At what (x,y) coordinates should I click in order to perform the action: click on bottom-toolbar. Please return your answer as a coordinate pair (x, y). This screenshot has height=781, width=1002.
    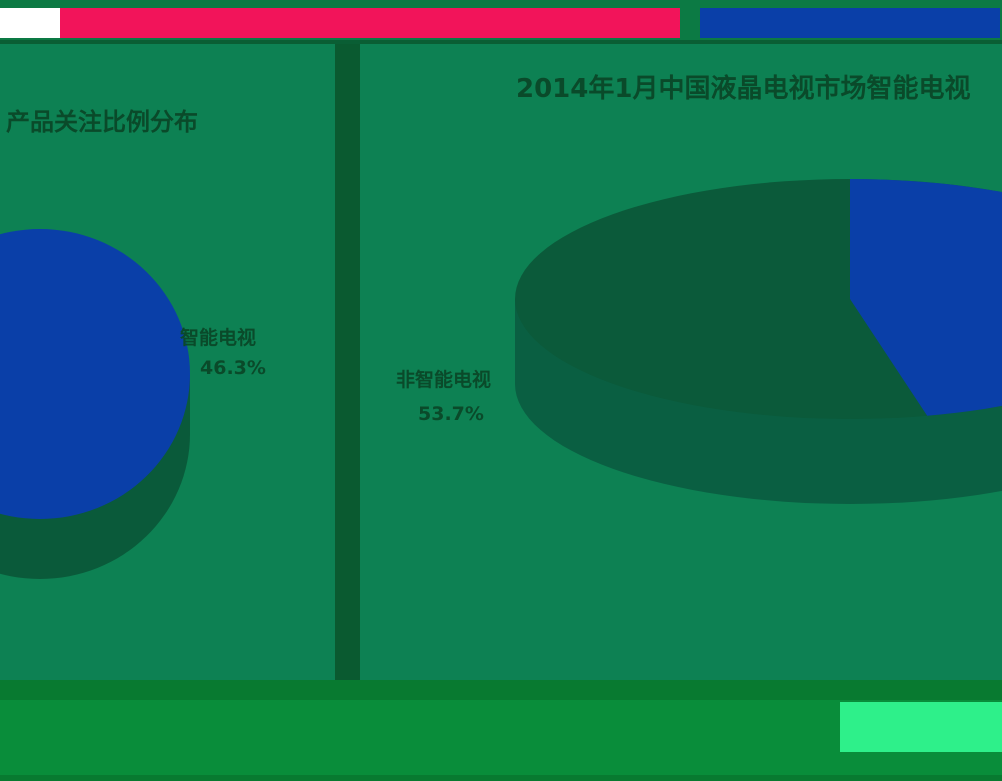
    Looking at the image, I should click on (501, 730).